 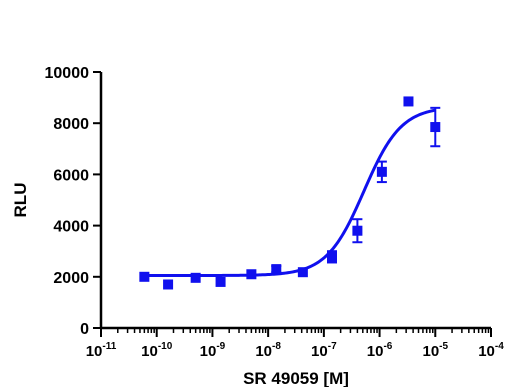 I want to click on x-tick-label: 10⁻⁶, so click(x=380, y=350).